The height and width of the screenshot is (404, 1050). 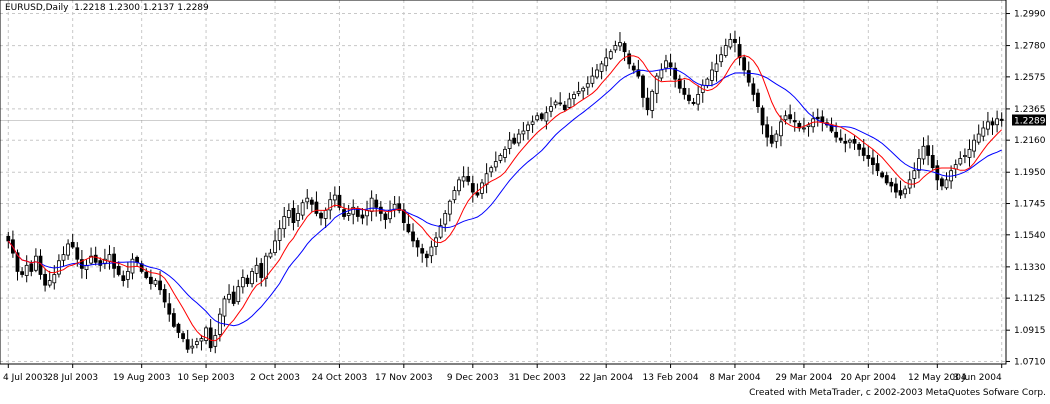 What do you see at coordinates (340, 378) in the screenshot?
I see `x-tick-label: 24 Oct 2003` at bounding box center [340, 378].